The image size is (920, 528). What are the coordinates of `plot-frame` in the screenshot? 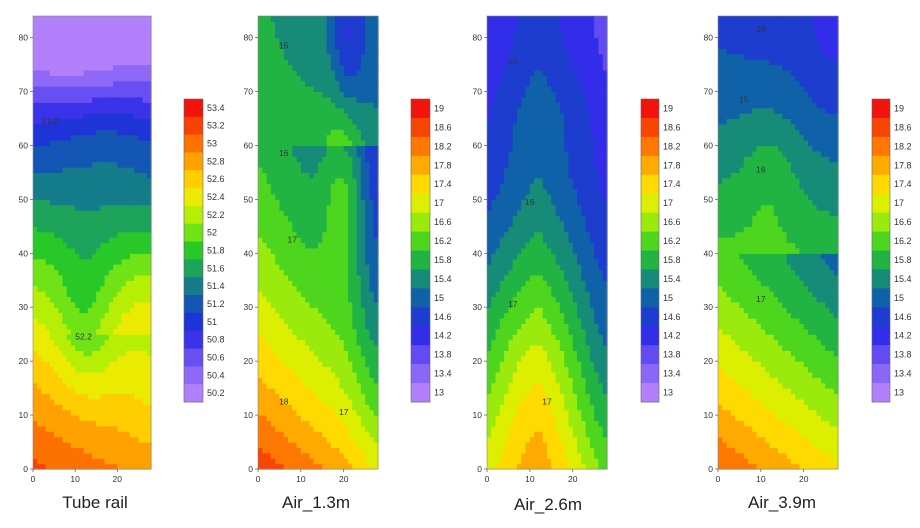 It's located at (318, 242).